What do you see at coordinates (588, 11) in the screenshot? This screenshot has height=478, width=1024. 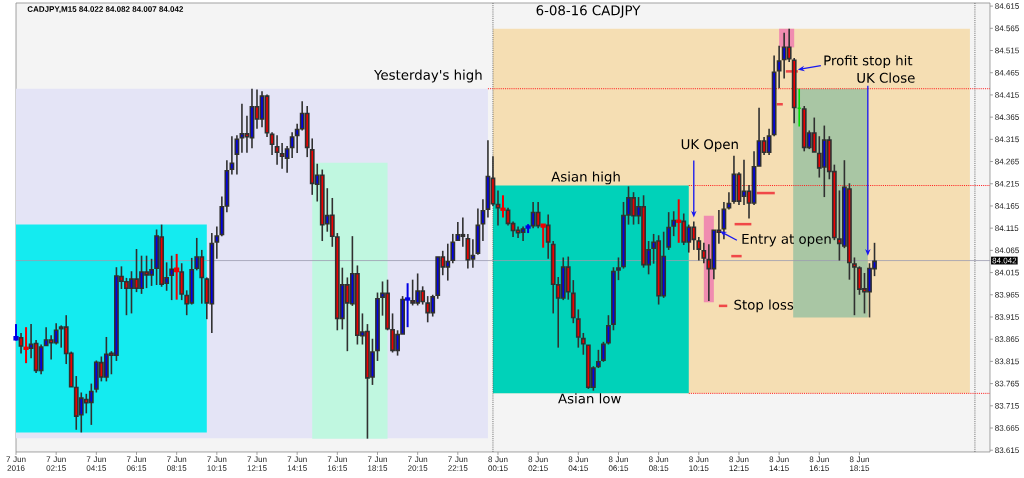 I see `chart-title: 6-08-16 CADJPY` at bounding box center [588, 11].